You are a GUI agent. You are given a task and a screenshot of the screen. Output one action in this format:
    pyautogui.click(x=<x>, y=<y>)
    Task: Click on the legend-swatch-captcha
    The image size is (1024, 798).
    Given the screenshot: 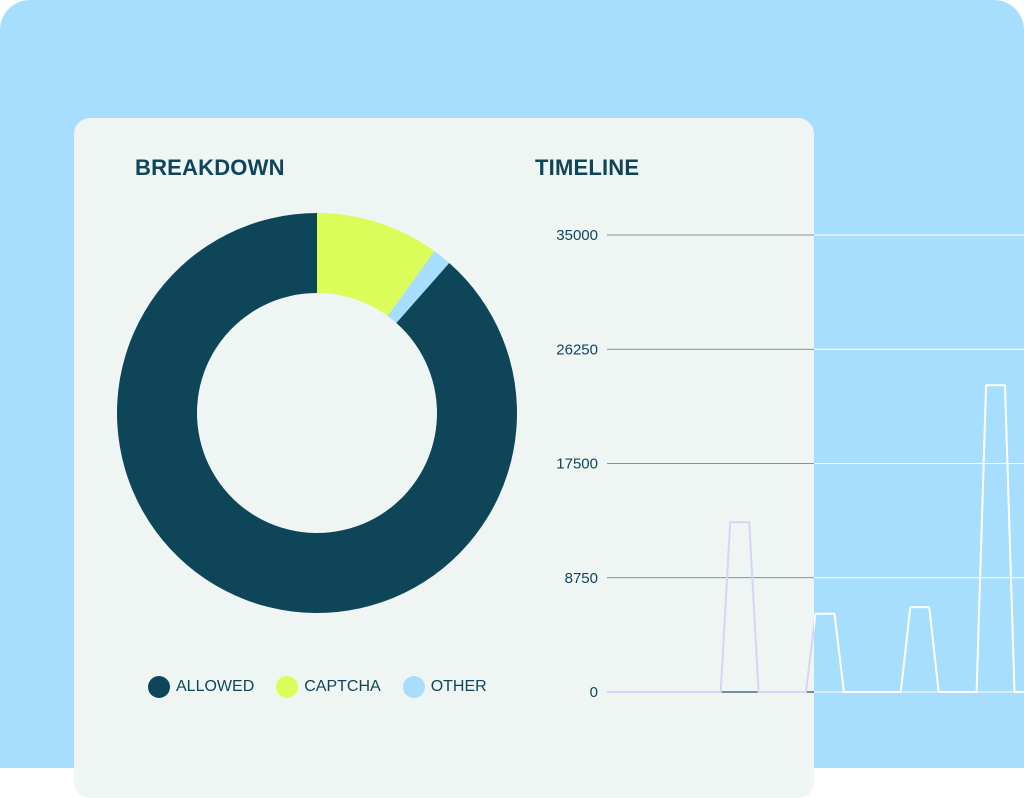 What is the action you would take?
    pyautogui.click(x=287, y=687)
    